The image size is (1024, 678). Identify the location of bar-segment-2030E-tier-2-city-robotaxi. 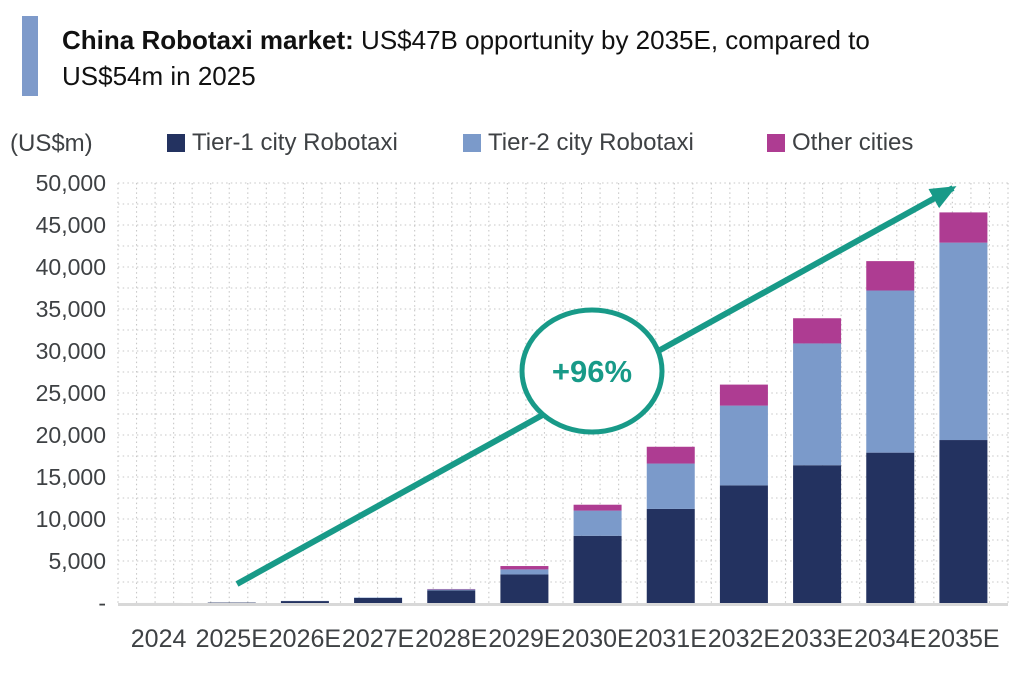
(597, 523).